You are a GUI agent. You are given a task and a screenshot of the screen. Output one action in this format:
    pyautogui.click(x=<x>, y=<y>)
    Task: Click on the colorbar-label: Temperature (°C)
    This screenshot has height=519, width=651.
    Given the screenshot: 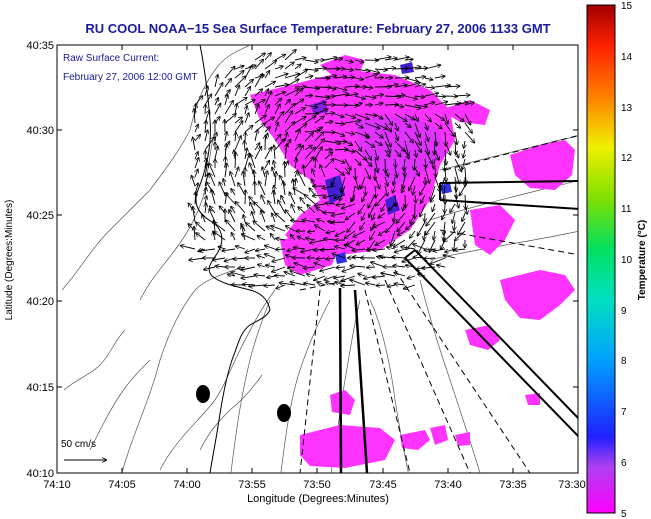 What is the action you would take?
    pyautogui.click(x=642, y=260)
    